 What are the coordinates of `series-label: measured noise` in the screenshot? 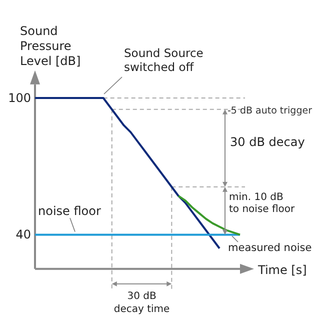 It's located at (270, 248).